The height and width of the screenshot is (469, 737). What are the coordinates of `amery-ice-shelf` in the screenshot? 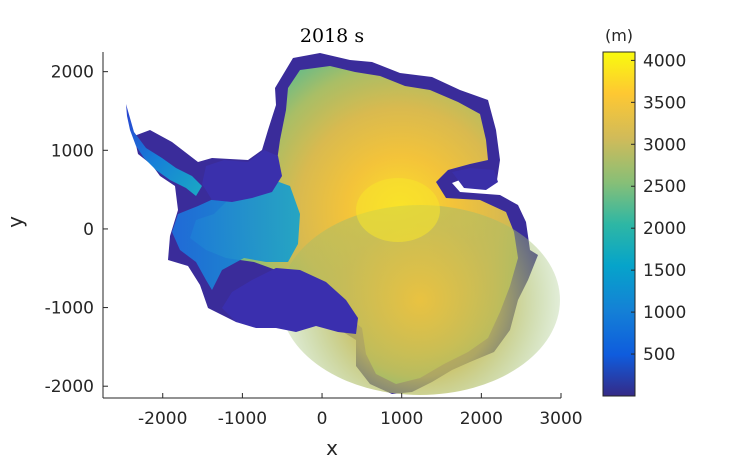 It's located at (475, 179).